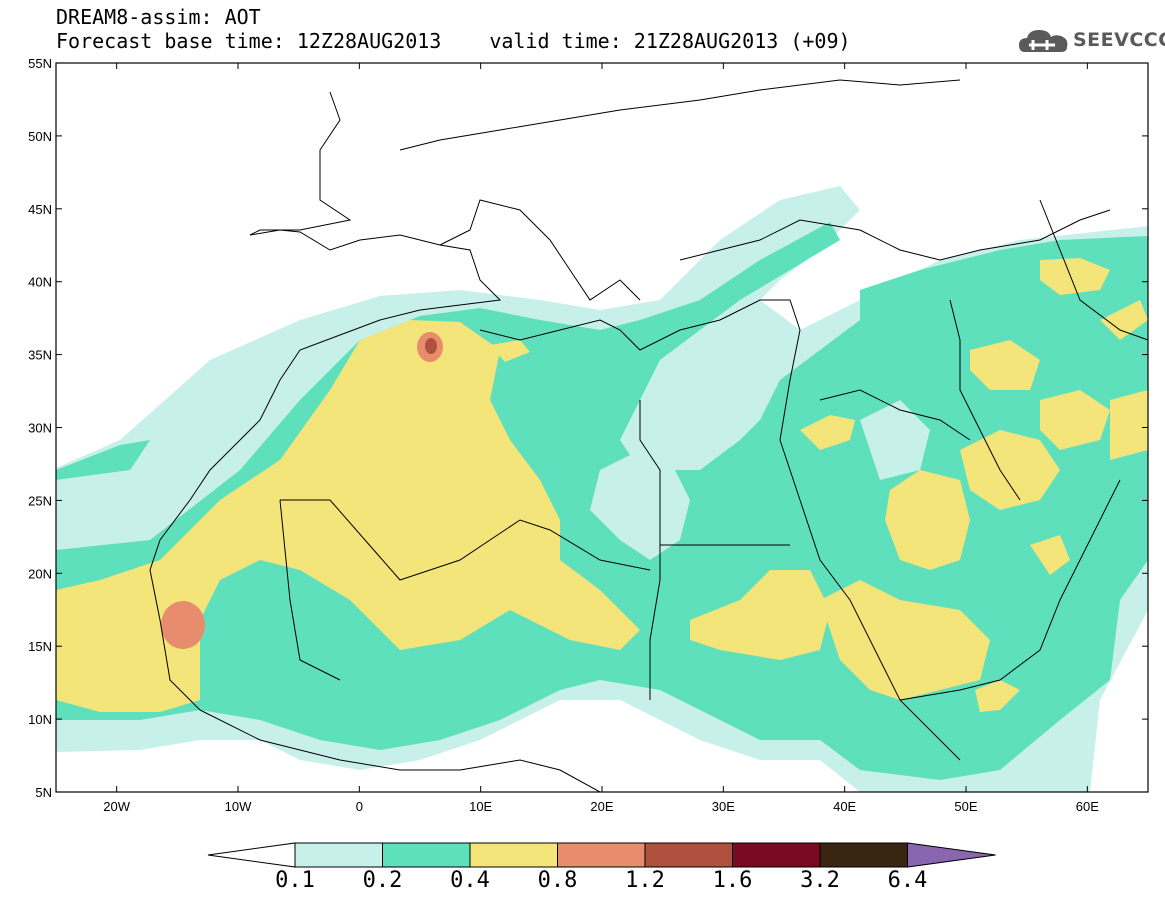  Describe the element at coordinates (1119, 40) in the screenshot. I see `logo-text: SEEVCCC` at that location.